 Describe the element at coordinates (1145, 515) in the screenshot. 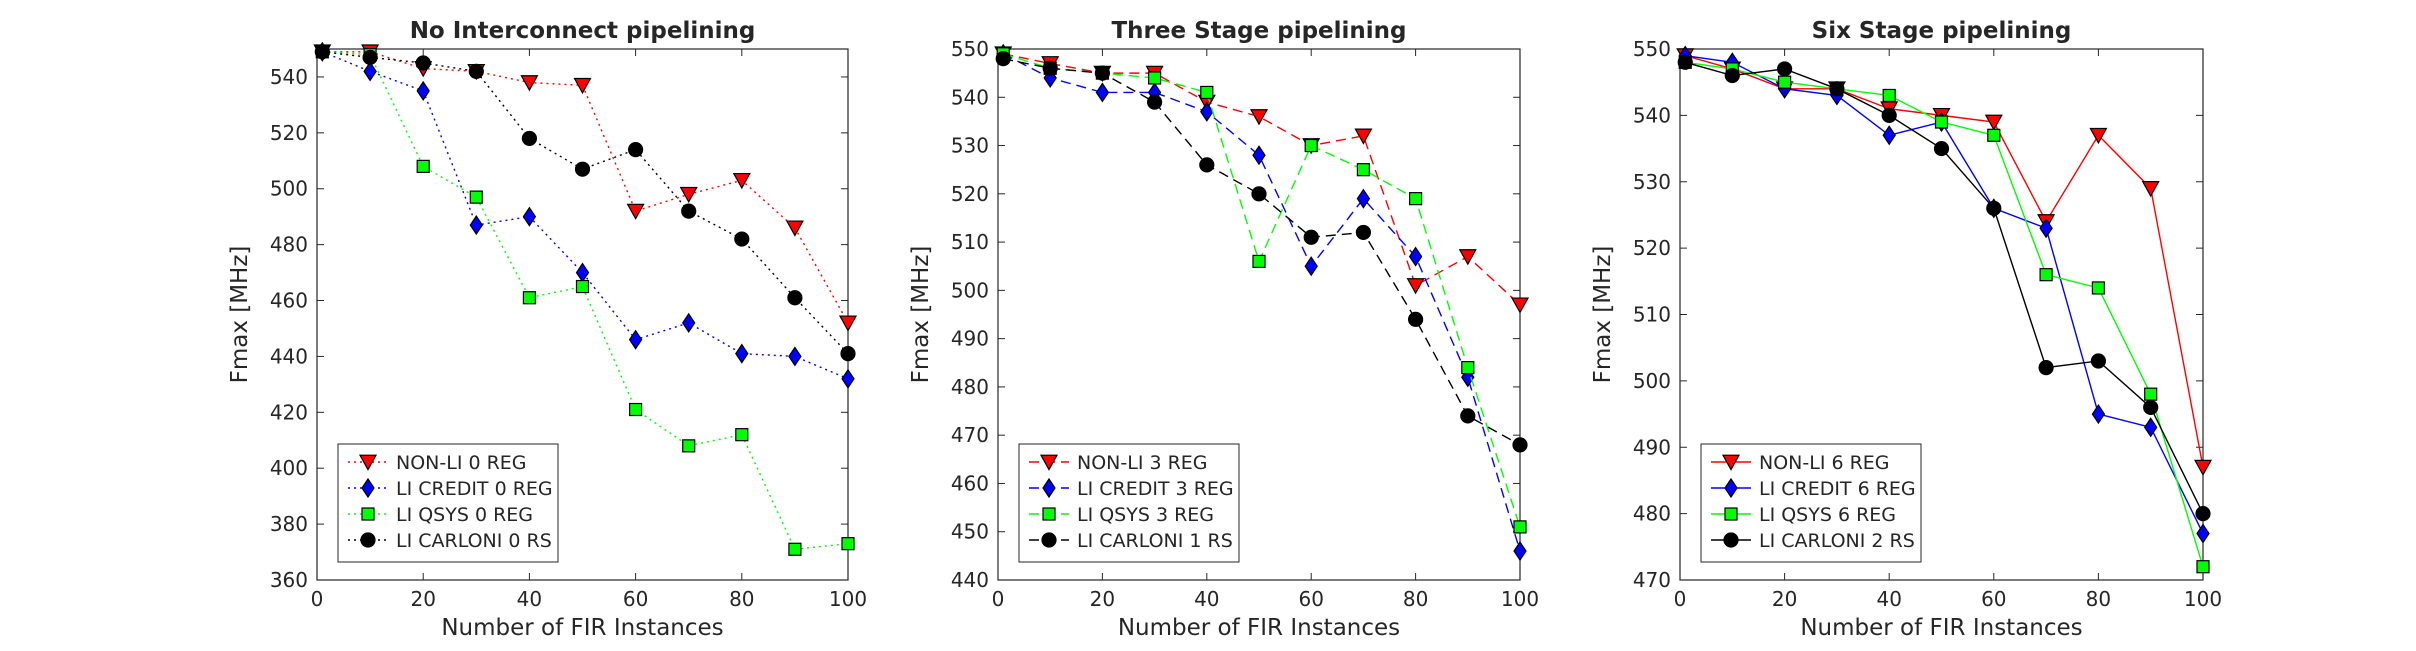

I see `legend-label: LI QSYS 3 REG` at that location.